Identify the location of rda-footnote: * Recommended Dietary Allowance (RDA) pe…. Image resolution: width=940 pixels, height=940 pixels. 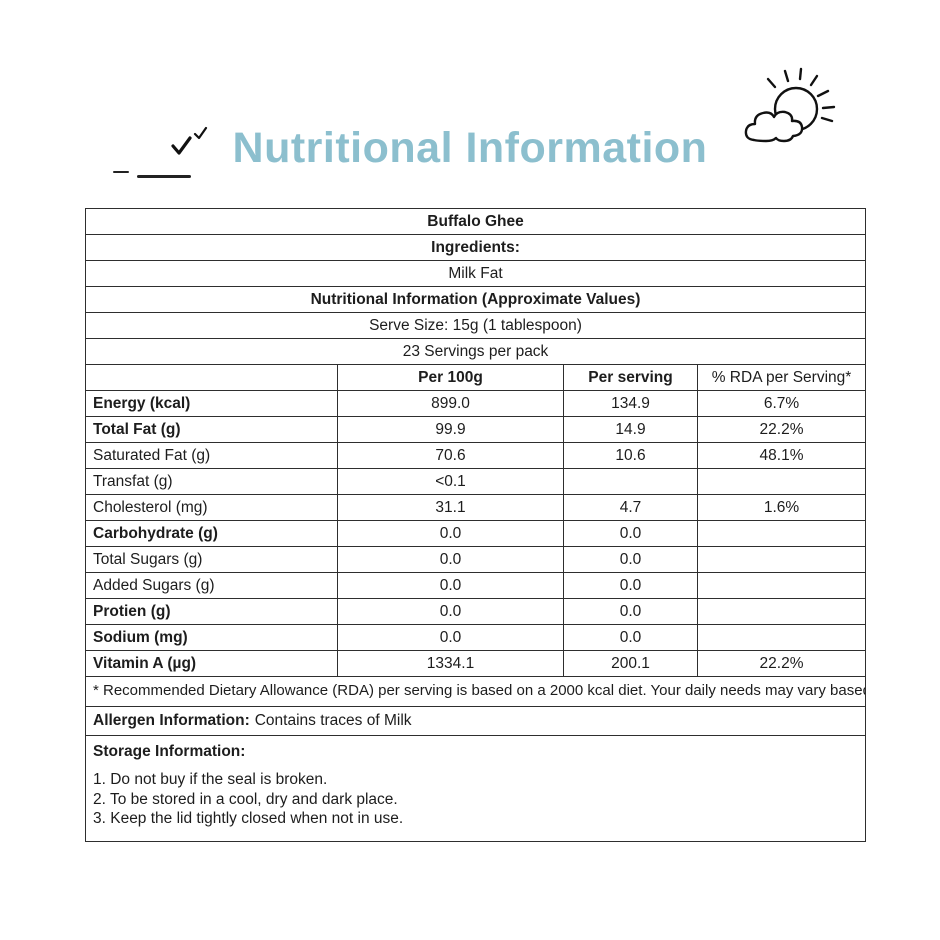
(475, 691).